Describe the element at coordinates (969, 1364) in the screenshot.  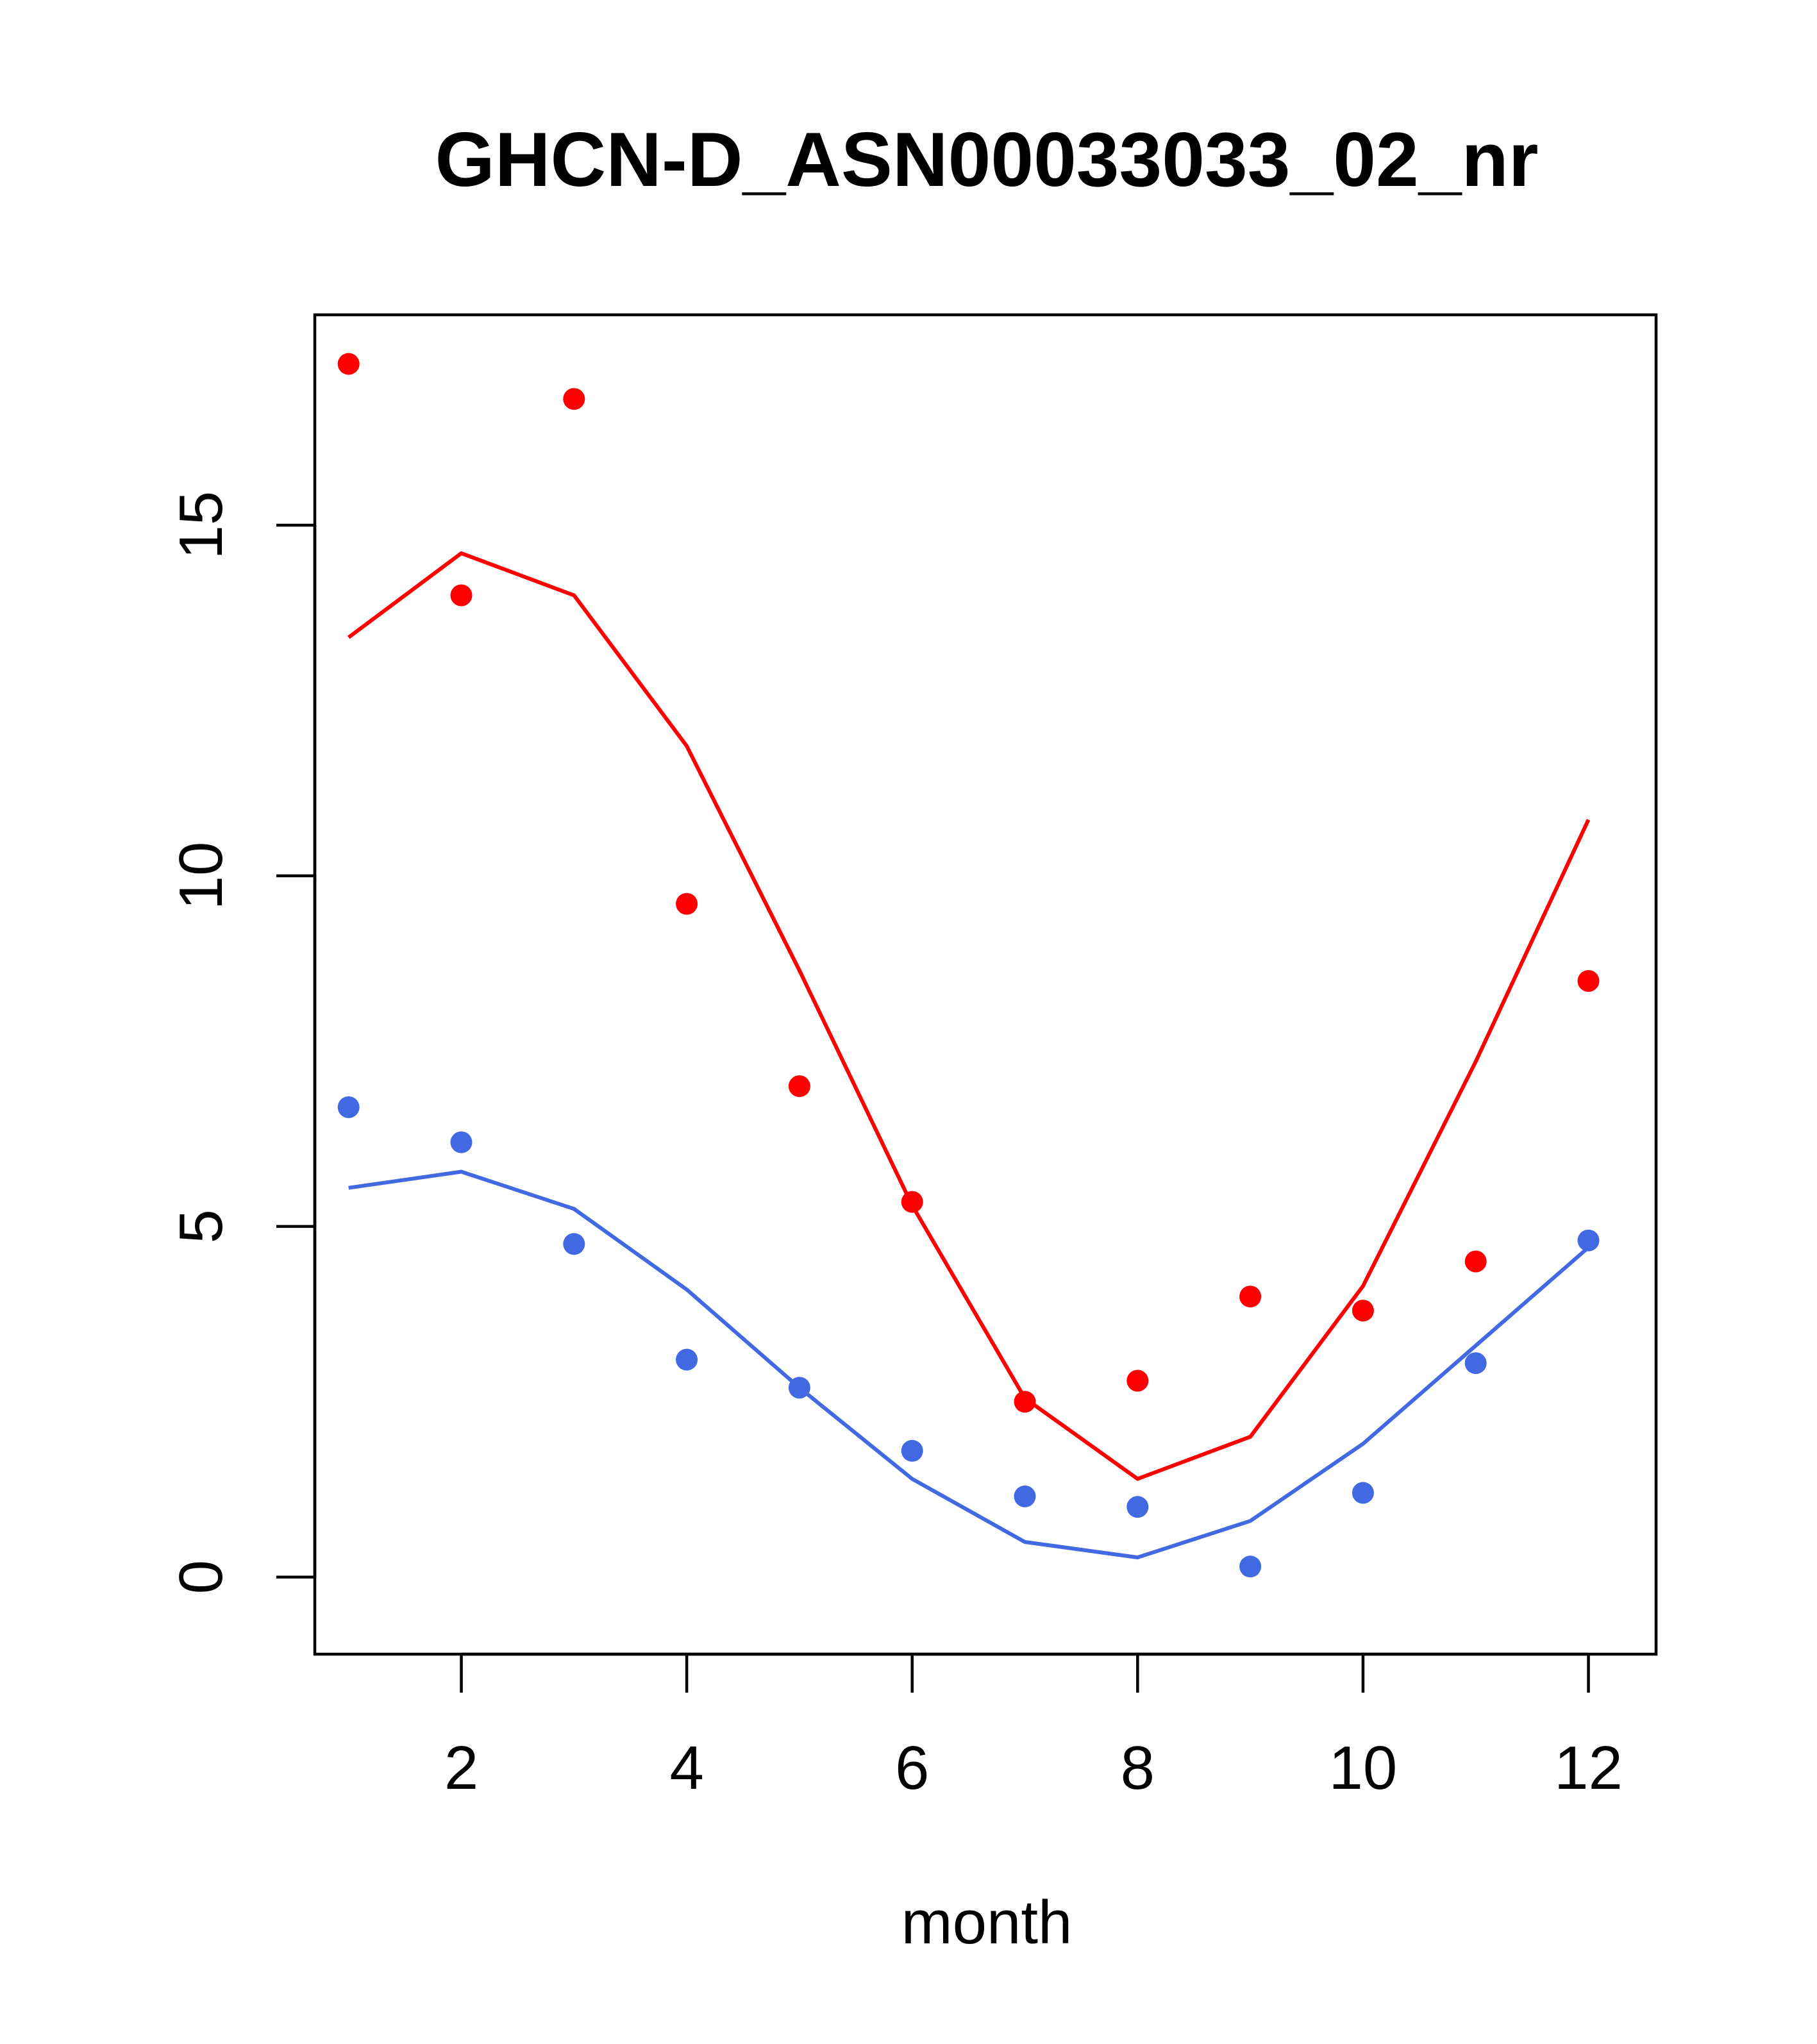
I see `series-line` at that location.